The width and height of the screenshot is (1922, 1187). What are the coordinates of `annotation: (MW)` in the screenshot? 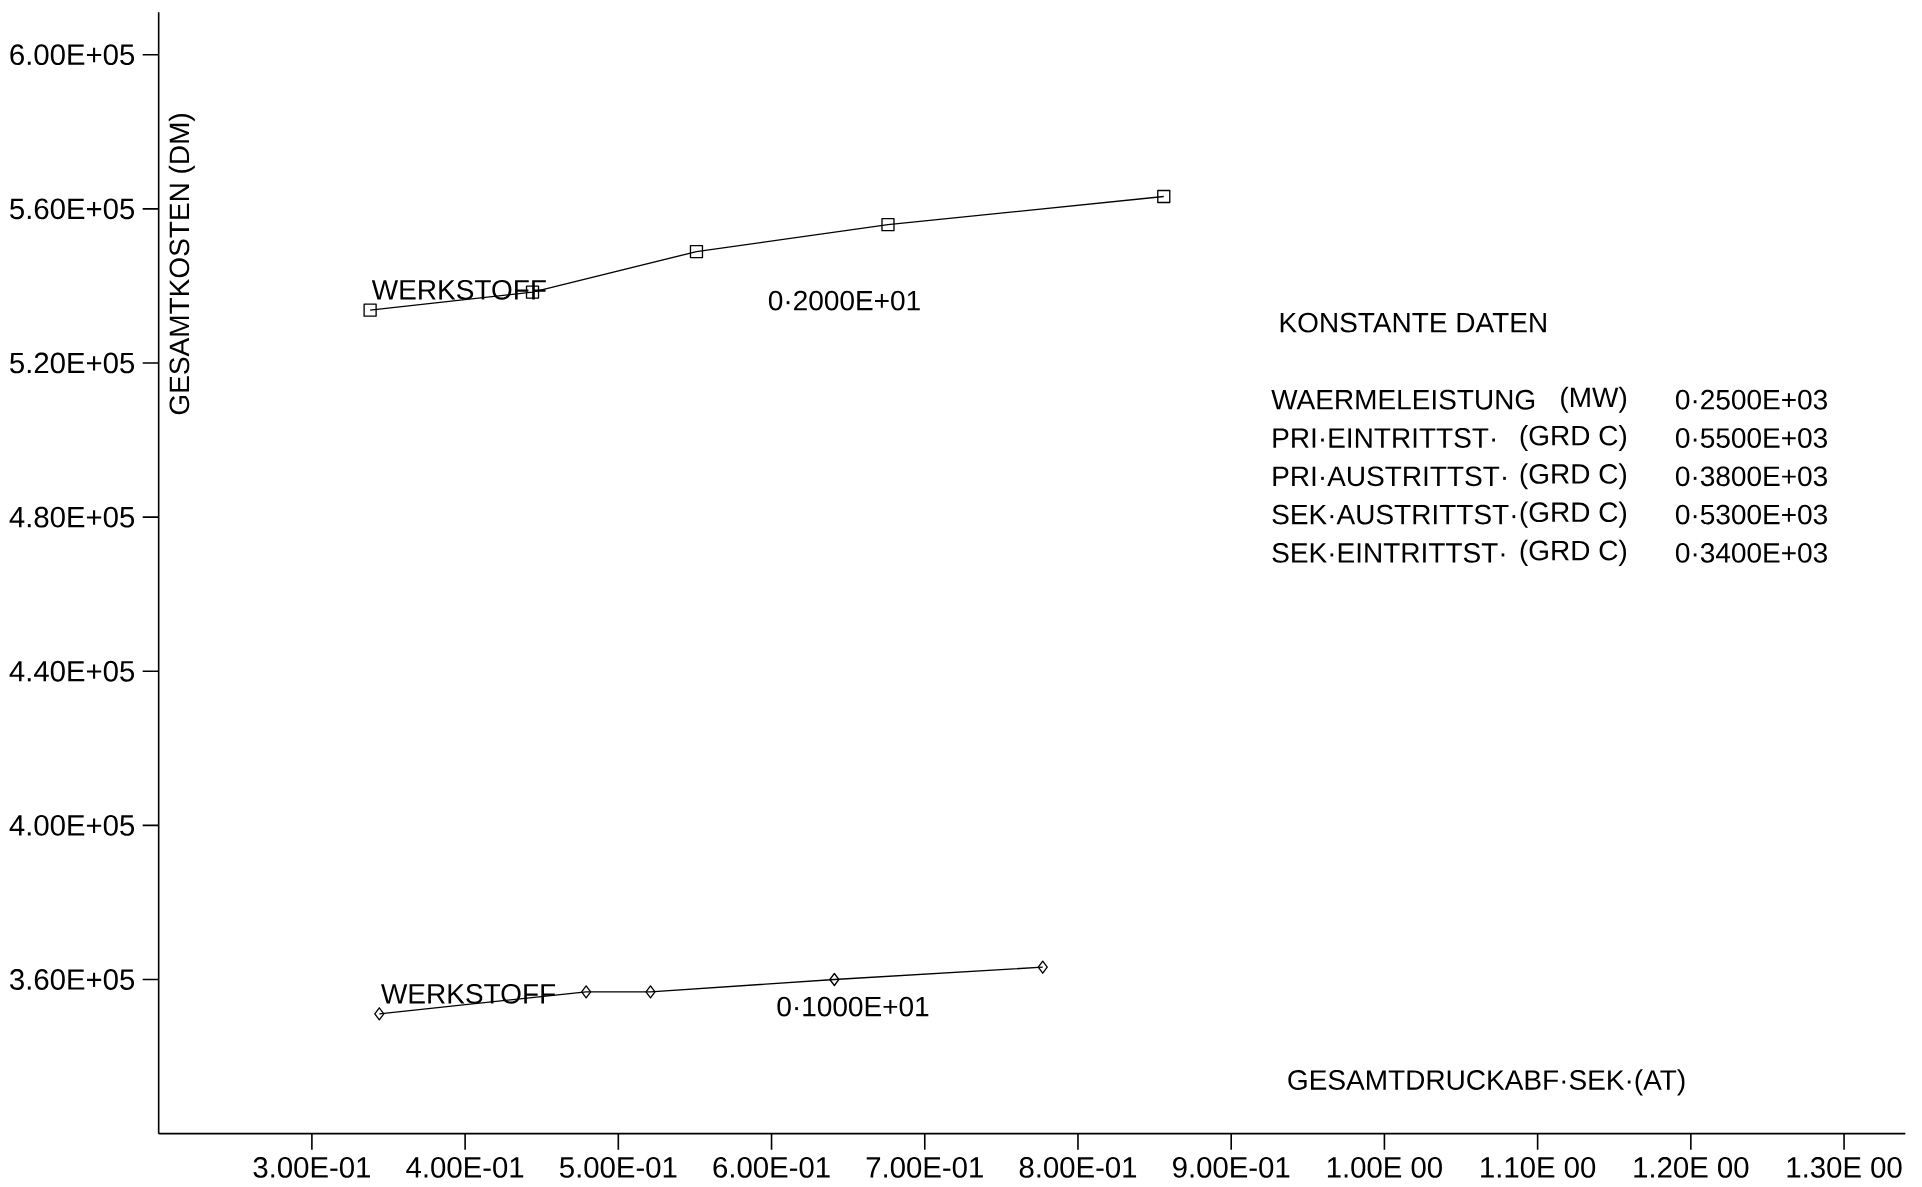 It's located at (1594, 399).